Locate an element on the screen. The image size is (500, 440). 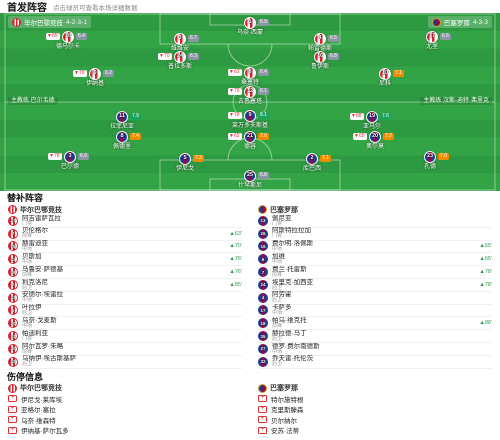
player-away: 25 6.8 什琴斯尼 is located at coordinates (250, 180).